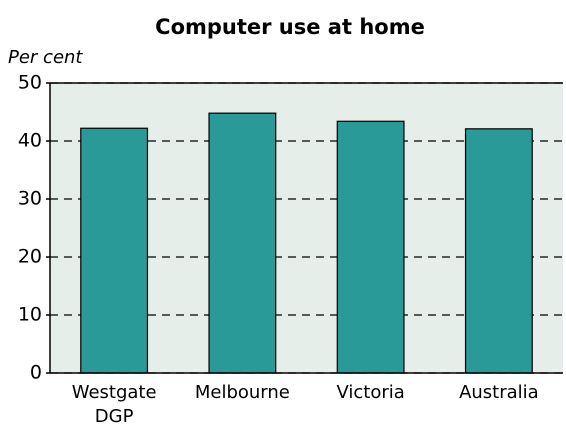 The height and width of the screenshot is (436, 566). Describe the element at coordinates (30, 257) in the screenshot. I see `y-tick-label: 20` at that location.